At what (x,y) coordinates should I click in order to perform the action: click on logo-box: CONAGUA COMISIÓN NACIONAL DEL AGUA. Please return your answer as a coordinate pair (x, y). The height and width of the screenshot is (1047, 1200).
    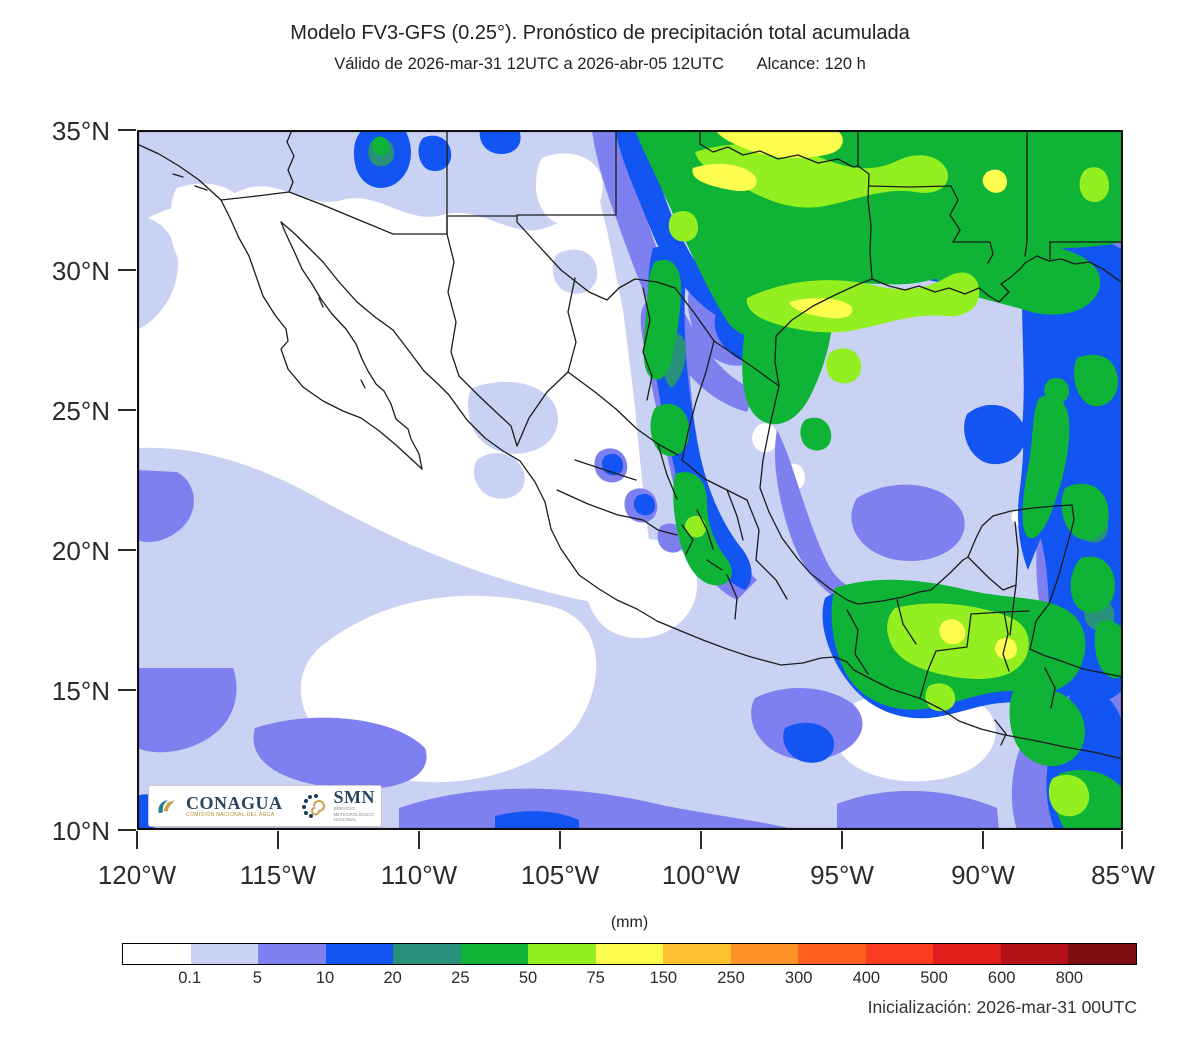
    Looking at the image, I should click on (265, 806).